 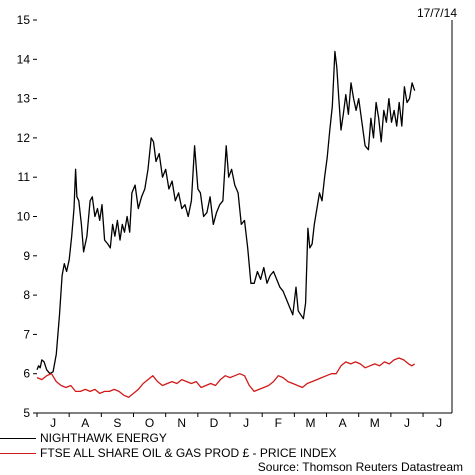 I want to click on y-tick-label: 15, so click(x=24, y=20).